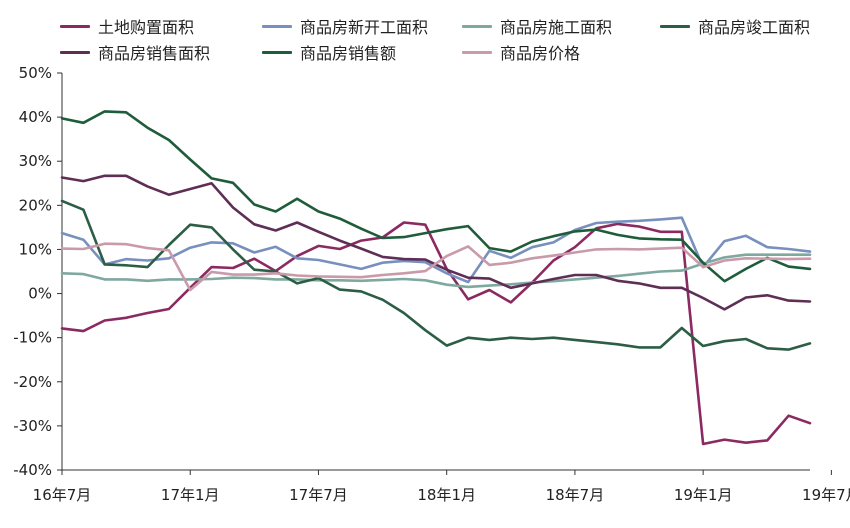  I want to click on y-tick-label: 50%, so click(35, 73).